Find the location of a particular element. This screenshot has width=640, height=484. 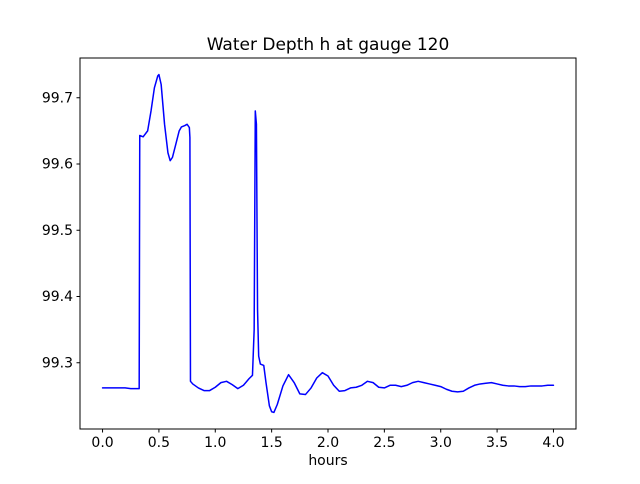

x-tick-label: 1.5 is located at coordinates (272, 443).